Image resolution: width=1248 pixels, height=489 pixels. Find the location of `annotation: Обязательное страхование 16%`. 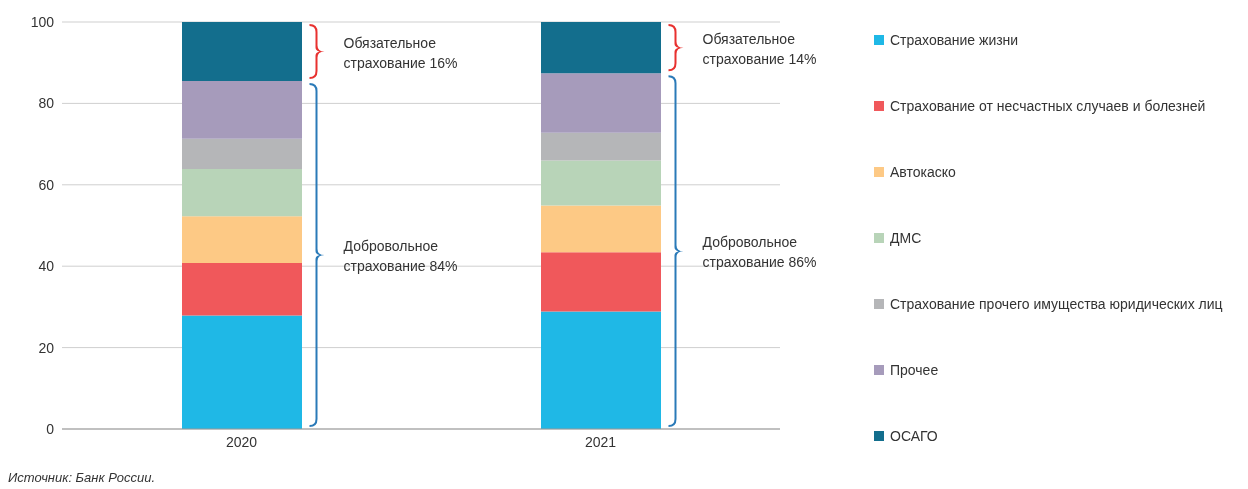

annotation: Обязательное страхование 16% is located at coordinates (400, 52).